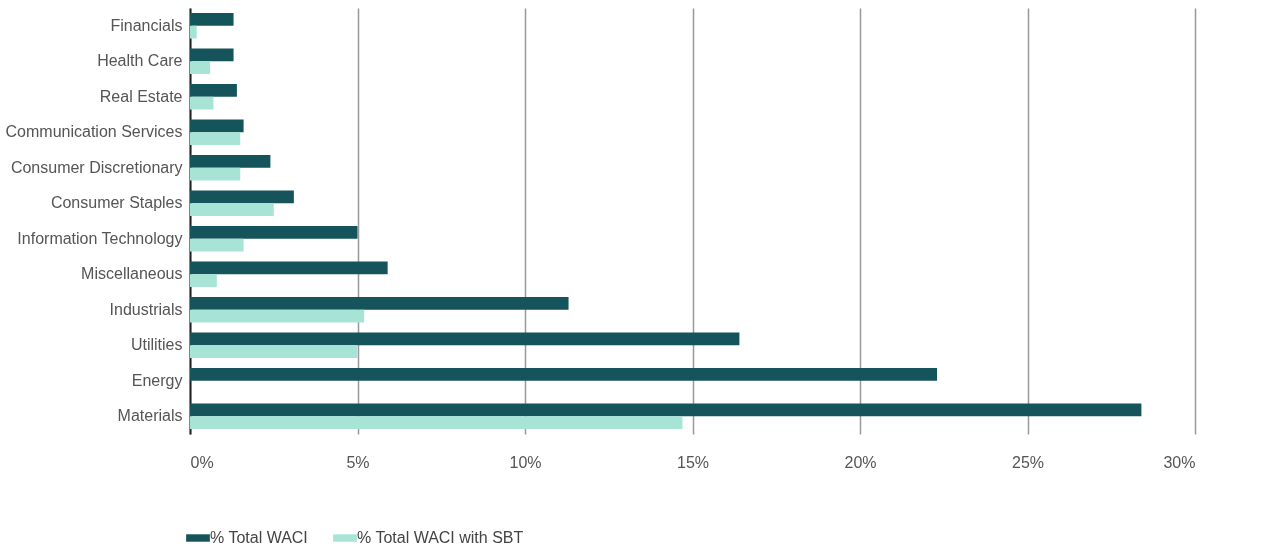 Image resolution: width=1266 pixels, height=544 pixels. What do you see at coordinates (94, 132) in the screenshot?
I see `y-tick-label: Communication Services` at bounding box center [94, 132].